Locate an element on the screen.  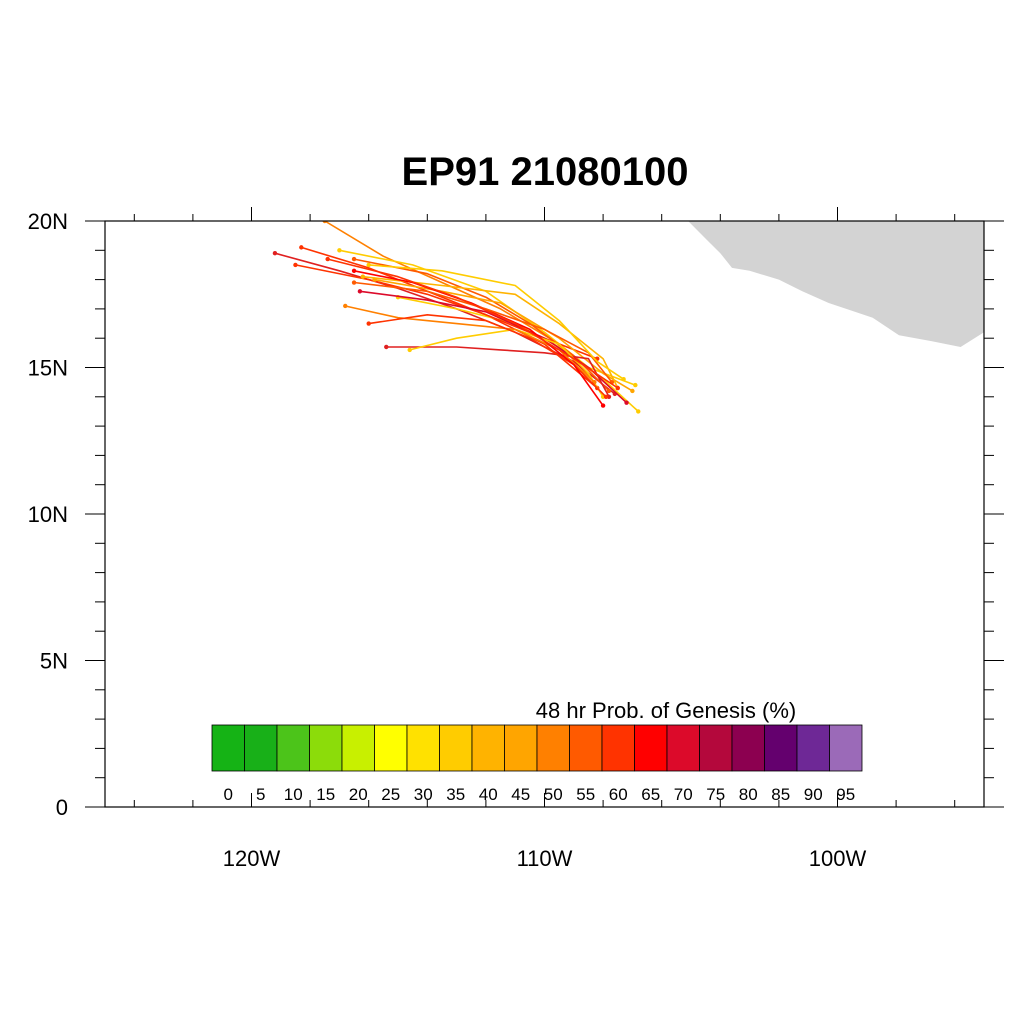
lat-label: 5N is located at coordinates (54, 661).